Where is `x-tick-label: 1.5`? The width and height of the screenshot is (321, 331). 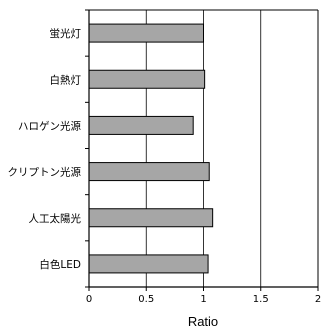 x-tick-label: 1.5 is located at coordinates (261, 299).